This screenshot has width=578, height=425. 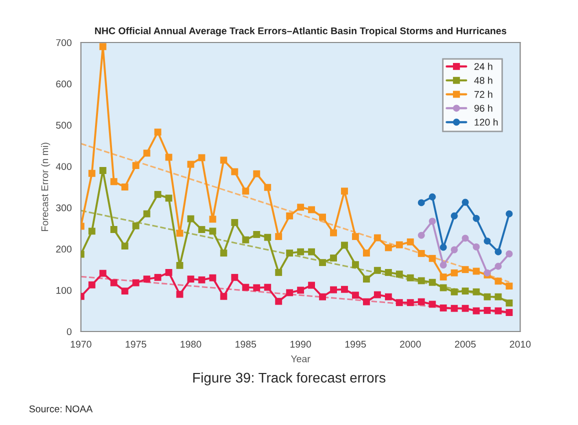 What do you see at coordinates (64, 249) in the screenshot?
I see `y-tick-label: 200` at bounding box center [64, 249].